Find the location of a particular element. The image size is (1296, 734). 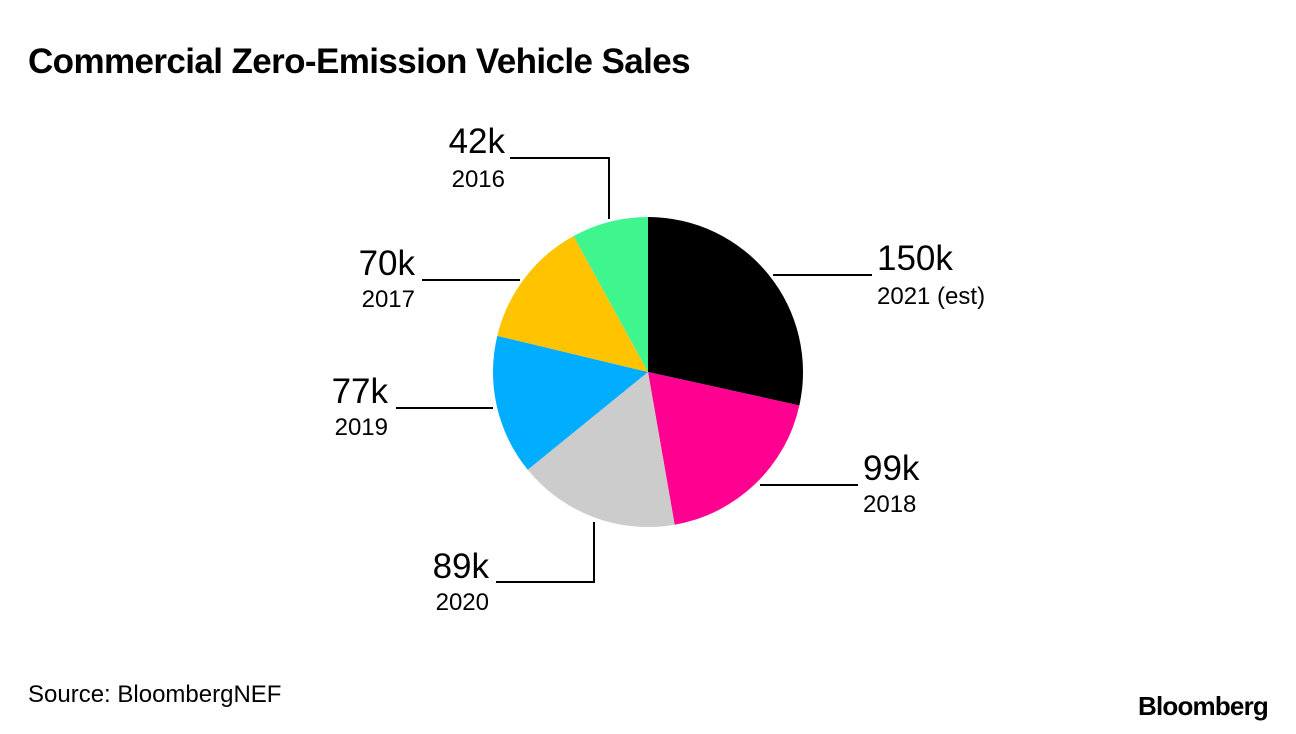

value-label-2019: 77k is located at coordinates (360, 391).